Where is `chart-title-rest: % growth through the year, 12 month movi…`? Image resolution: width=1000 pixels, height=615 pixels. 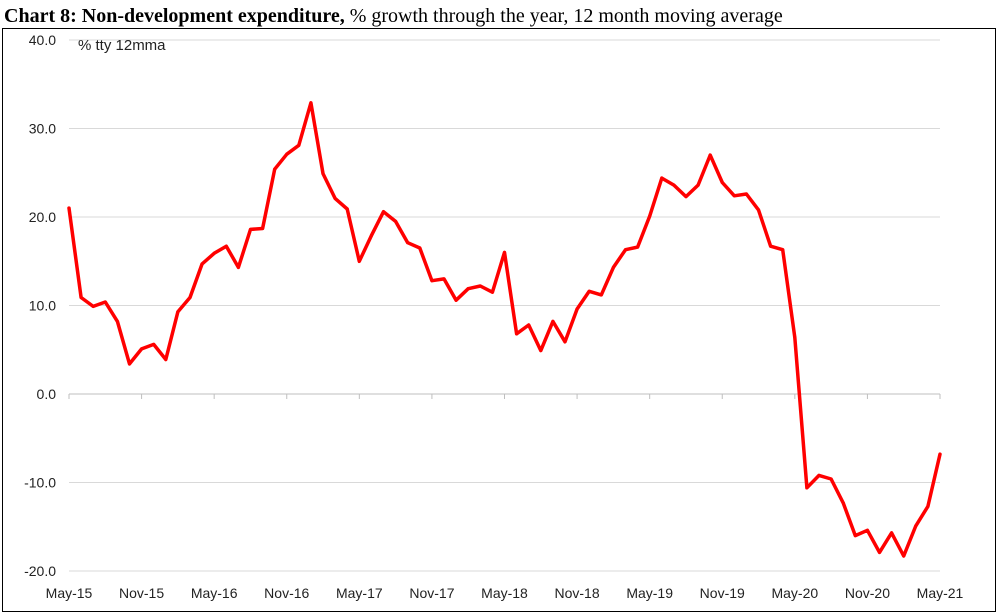
chart-title-rest: % growth through the year, 12 month movi… is located at coordinates (563, 16).